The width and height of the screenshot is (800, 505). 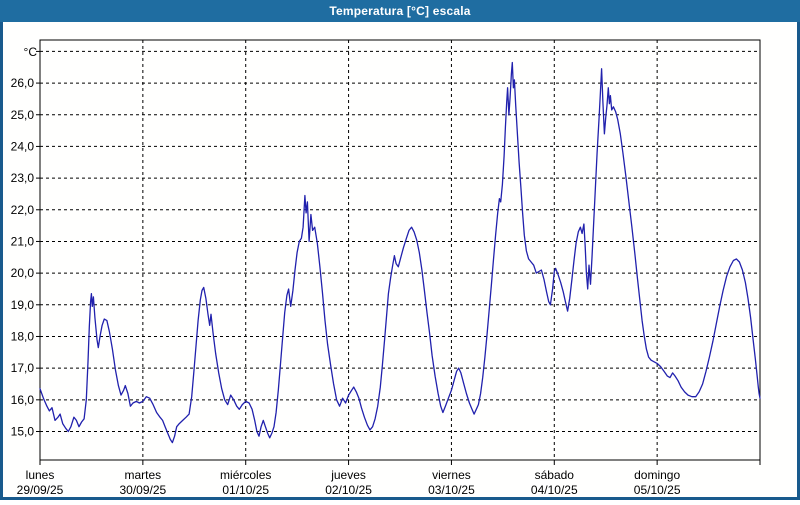 What do you see at coordinates (23, 178) in the screenshot?
I see `y-tick-label: 23,0` at bounding box center [23, 178].